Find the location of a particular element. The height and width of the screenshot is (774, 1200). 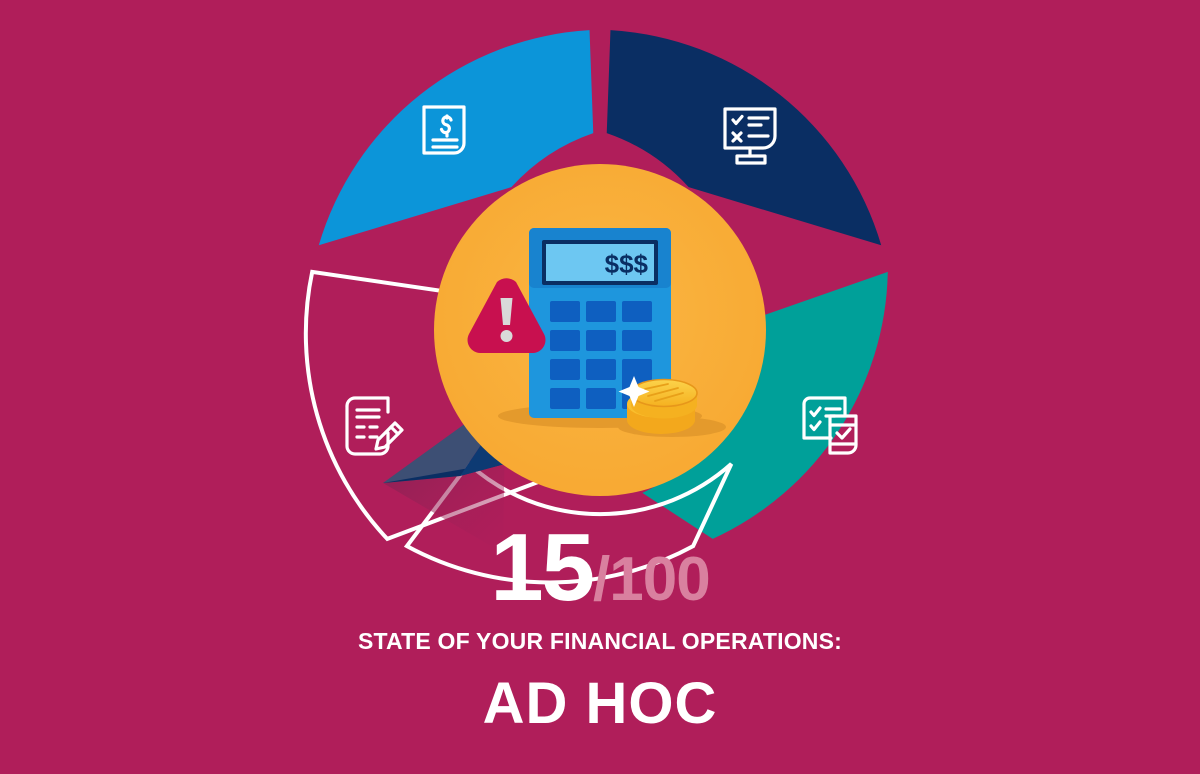

gauge-segment-invoice-capture is located at coordinates (456, 138).